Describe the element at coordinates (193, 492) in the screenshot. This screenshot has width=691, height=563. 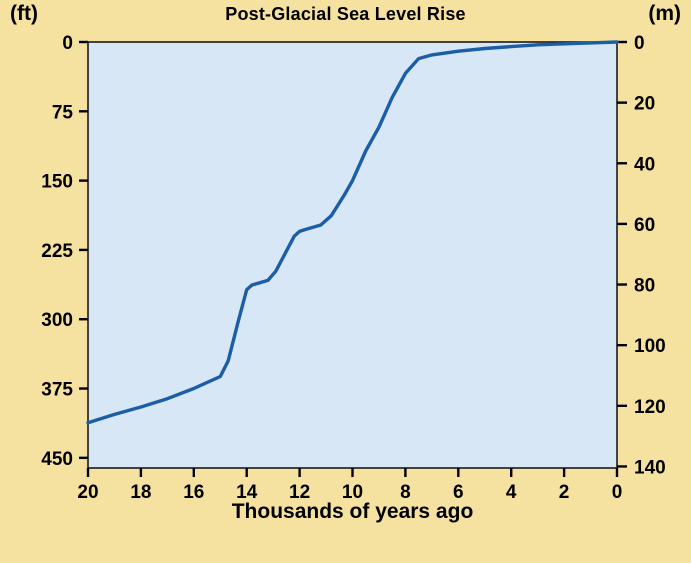
I see `x-tick-label: 16` at that location.